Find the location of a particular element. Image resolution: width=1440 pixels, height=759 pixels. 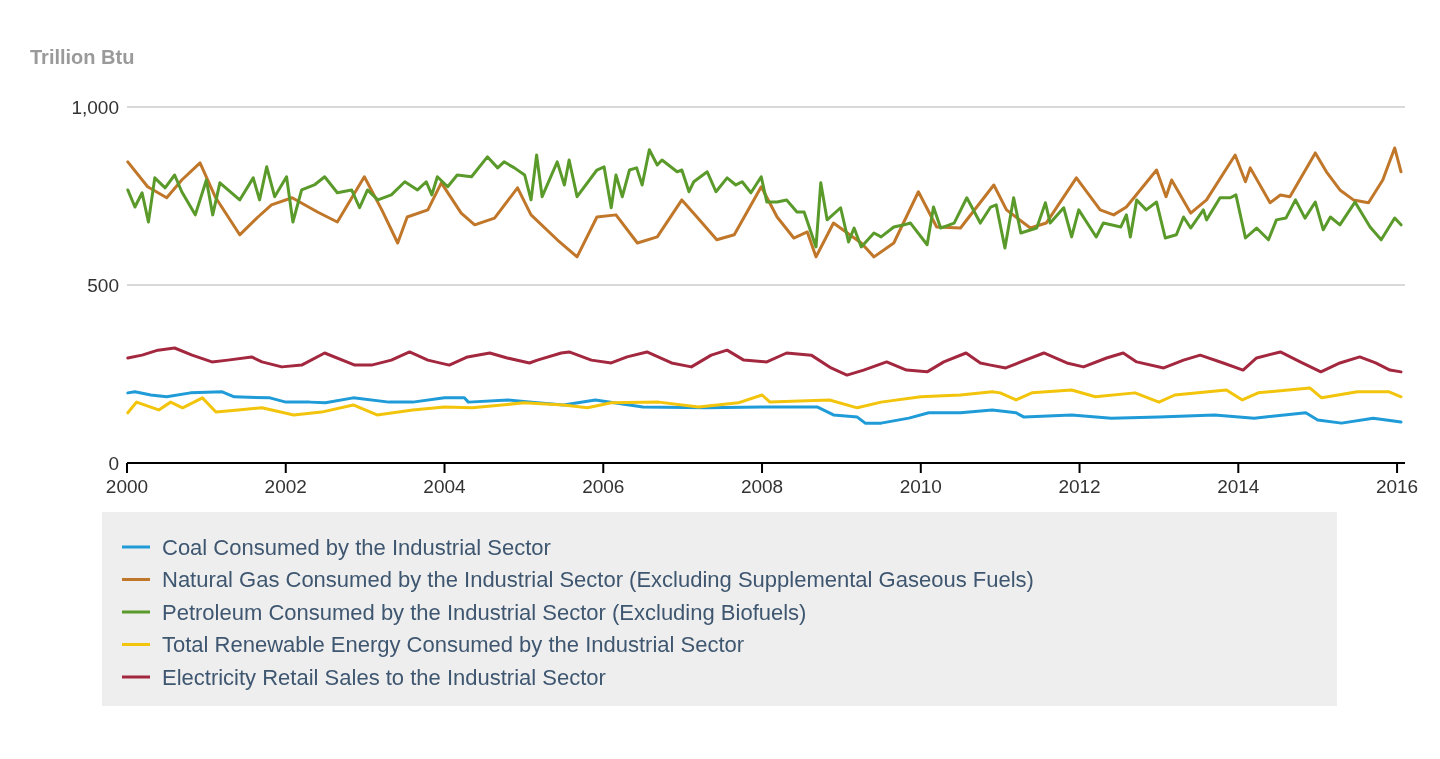

x-tick-label: 2014 is located at coordinates (1238, 486).